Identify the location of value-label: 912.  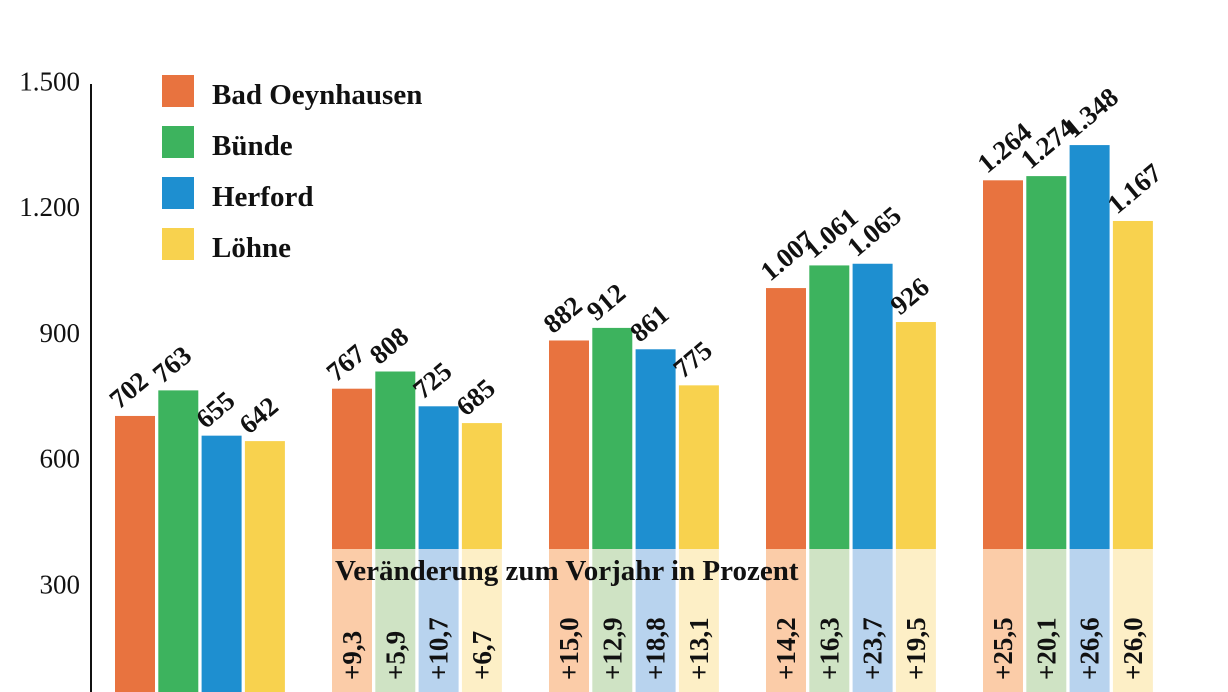
(606, 301).